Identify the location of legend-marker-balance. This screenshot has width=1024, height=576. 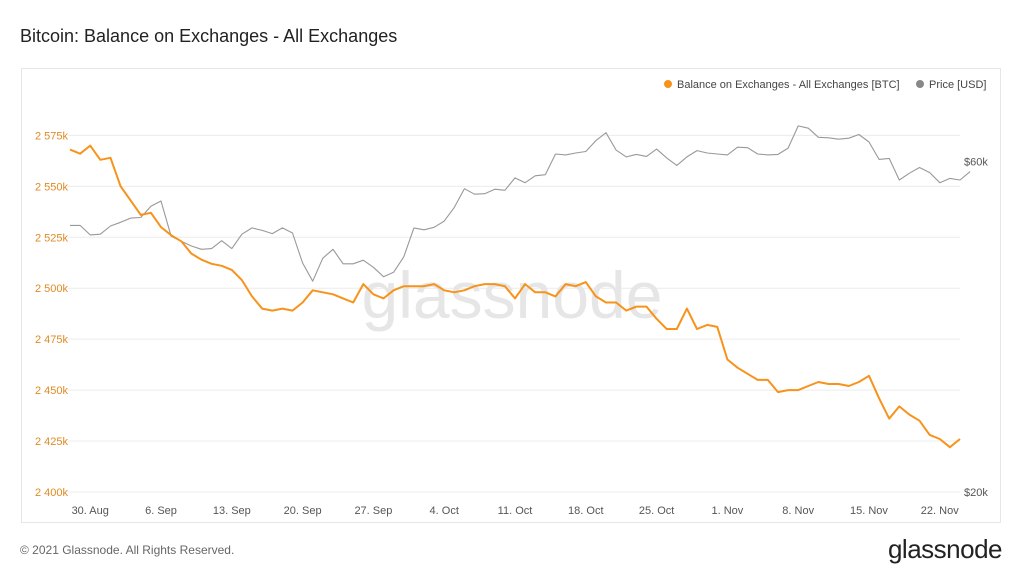
(668, 84).